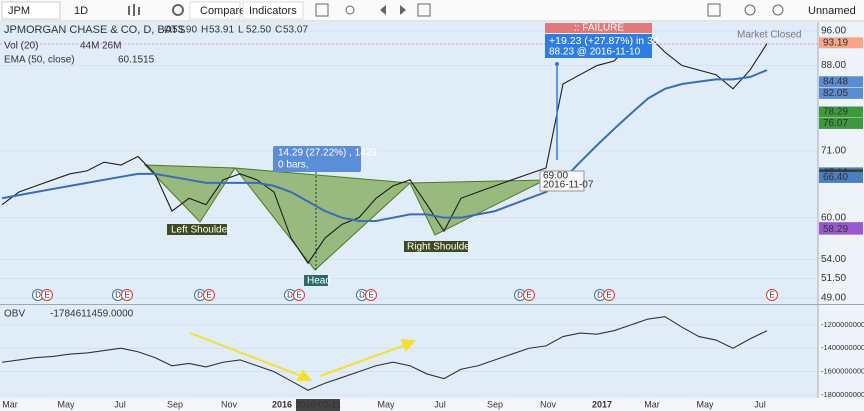 The height and width of the screenshot is (411, 864). Describe the element at coordinates (833, 259) in the screenshot. I see `y-tick-label: 54.00` at that location.